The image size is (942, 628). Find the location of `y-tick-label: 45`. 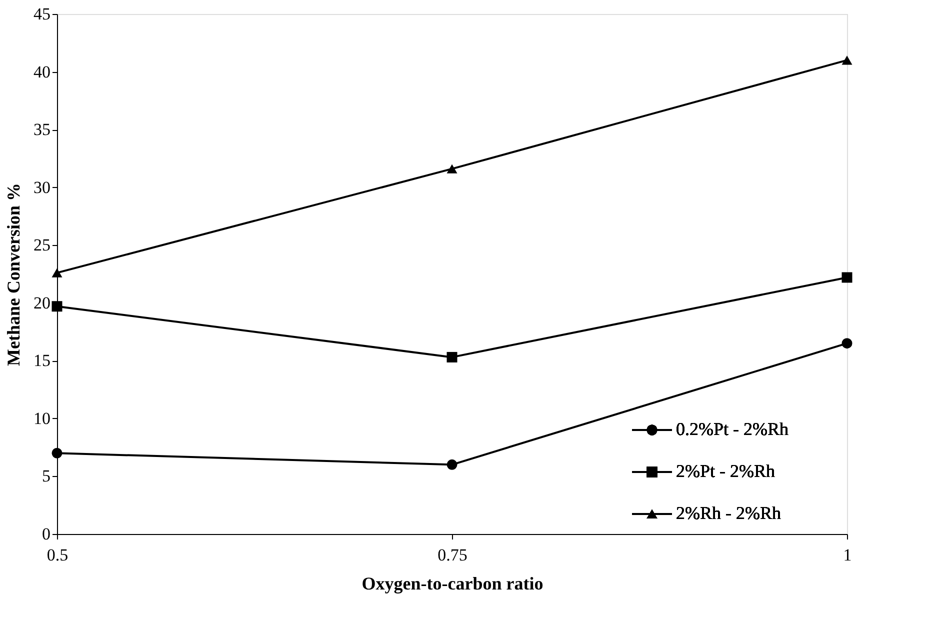

y-tick-label: 45 is located at coordinates (42, 14).